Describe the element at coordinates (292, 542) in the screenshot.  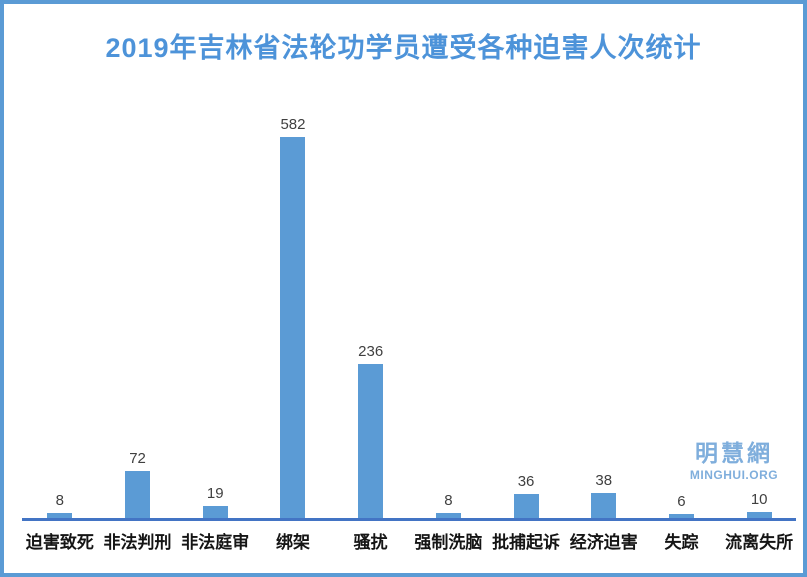
I see `category-label: 绑架` at that location.